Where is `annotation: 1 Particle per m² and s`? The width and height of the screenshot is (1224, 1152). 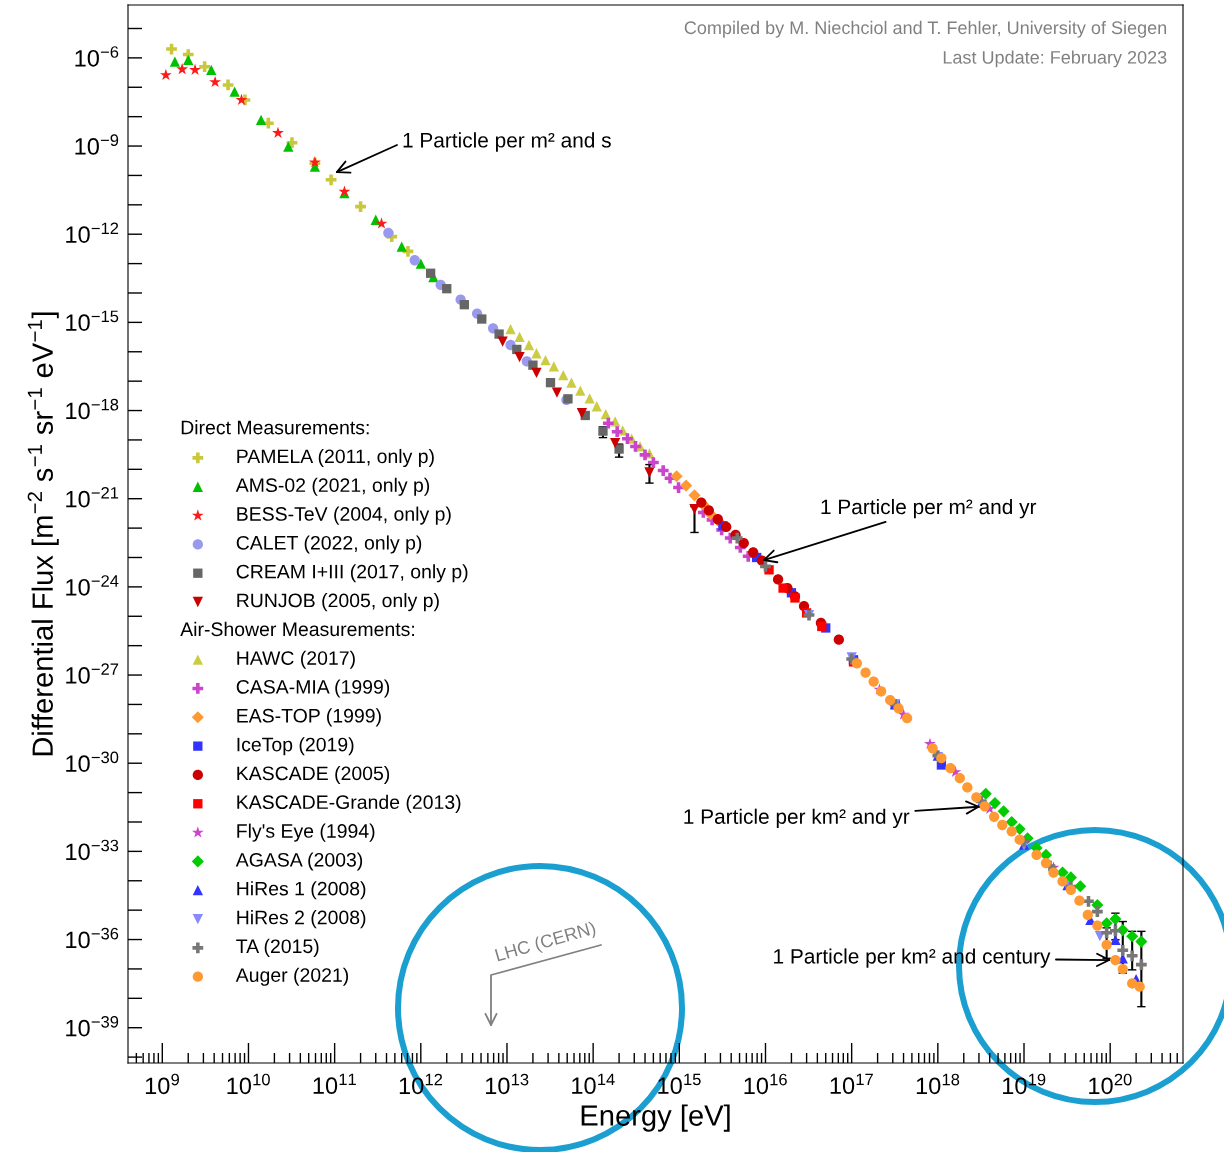
annotation: 1 Particle per m² and s is located at coordinates (507, 142).